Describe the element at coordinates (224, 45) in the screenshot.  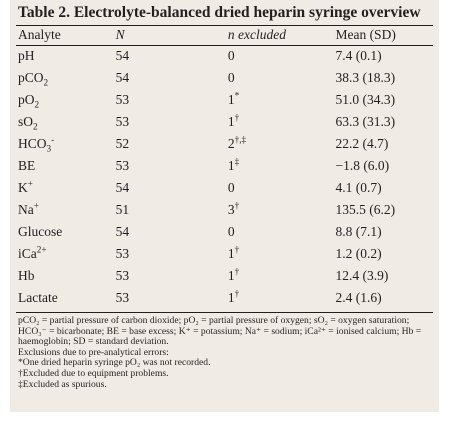
I see `header-rule` at that location.